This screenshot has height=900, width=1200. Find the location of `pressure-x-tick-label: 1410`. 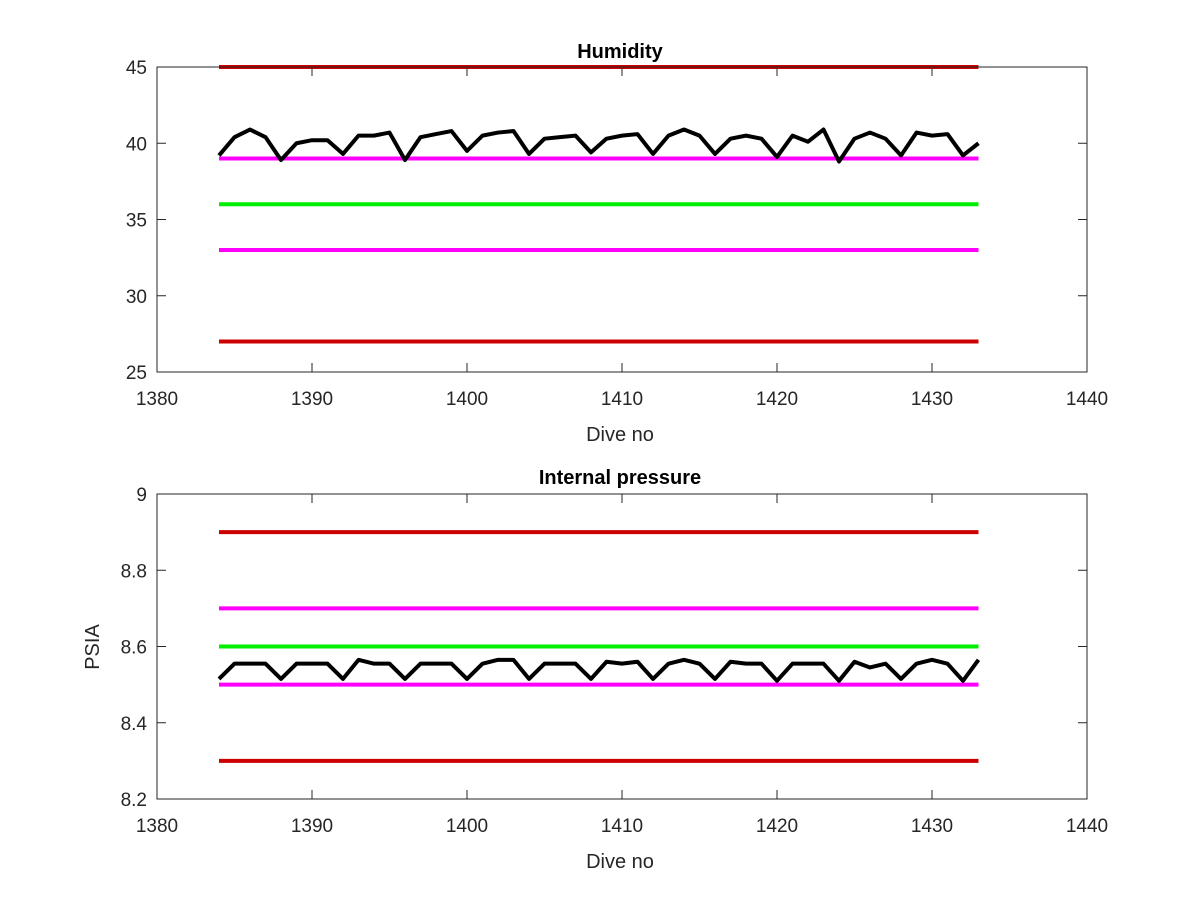

pressure-x-tick-label: 1410 is located at coordinates (622, 826).